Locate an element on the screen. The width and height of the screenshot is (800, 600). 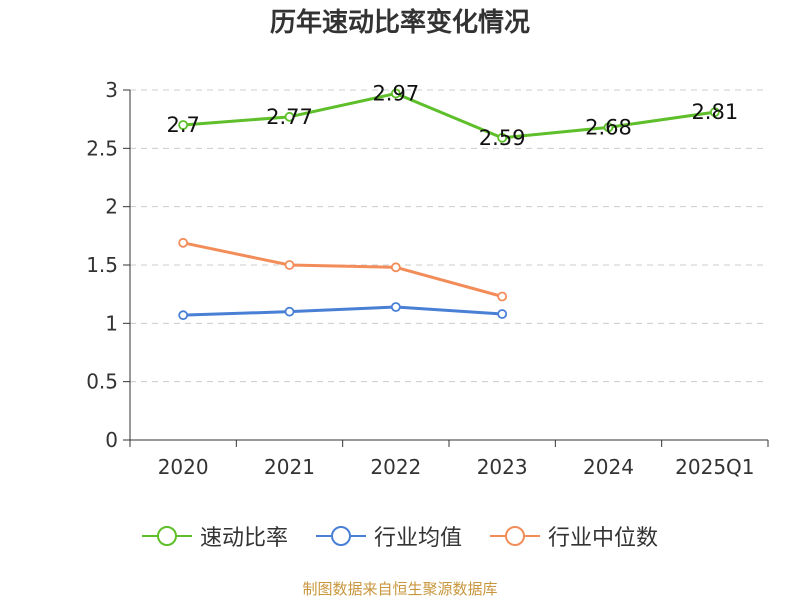
y-tick-label: 1 is located at coordinates (111, 323).